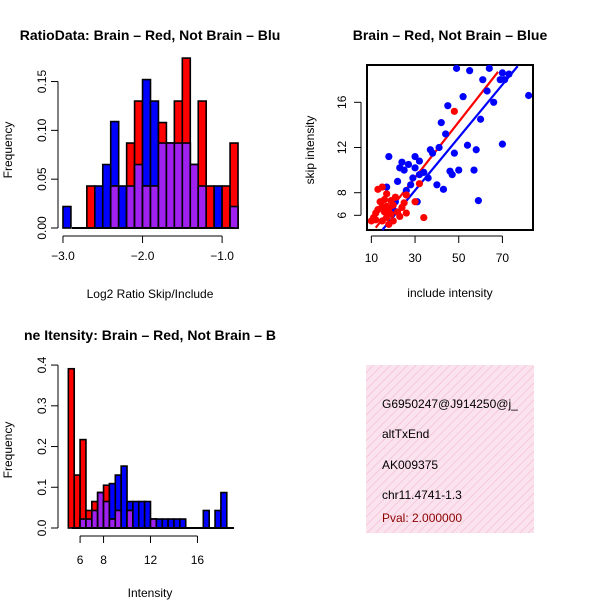  What do you see at coordinates (63, 256) in the screenshot?
I see `x-tick-label: −3.0` at bounding box center [63, 256].